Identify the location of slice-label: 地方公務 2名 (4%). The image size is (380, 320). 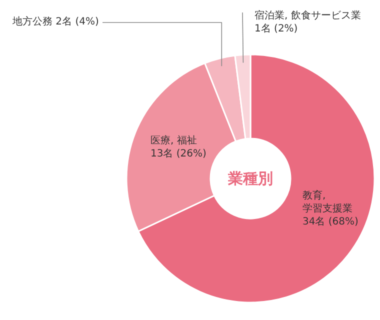
(55, 22).